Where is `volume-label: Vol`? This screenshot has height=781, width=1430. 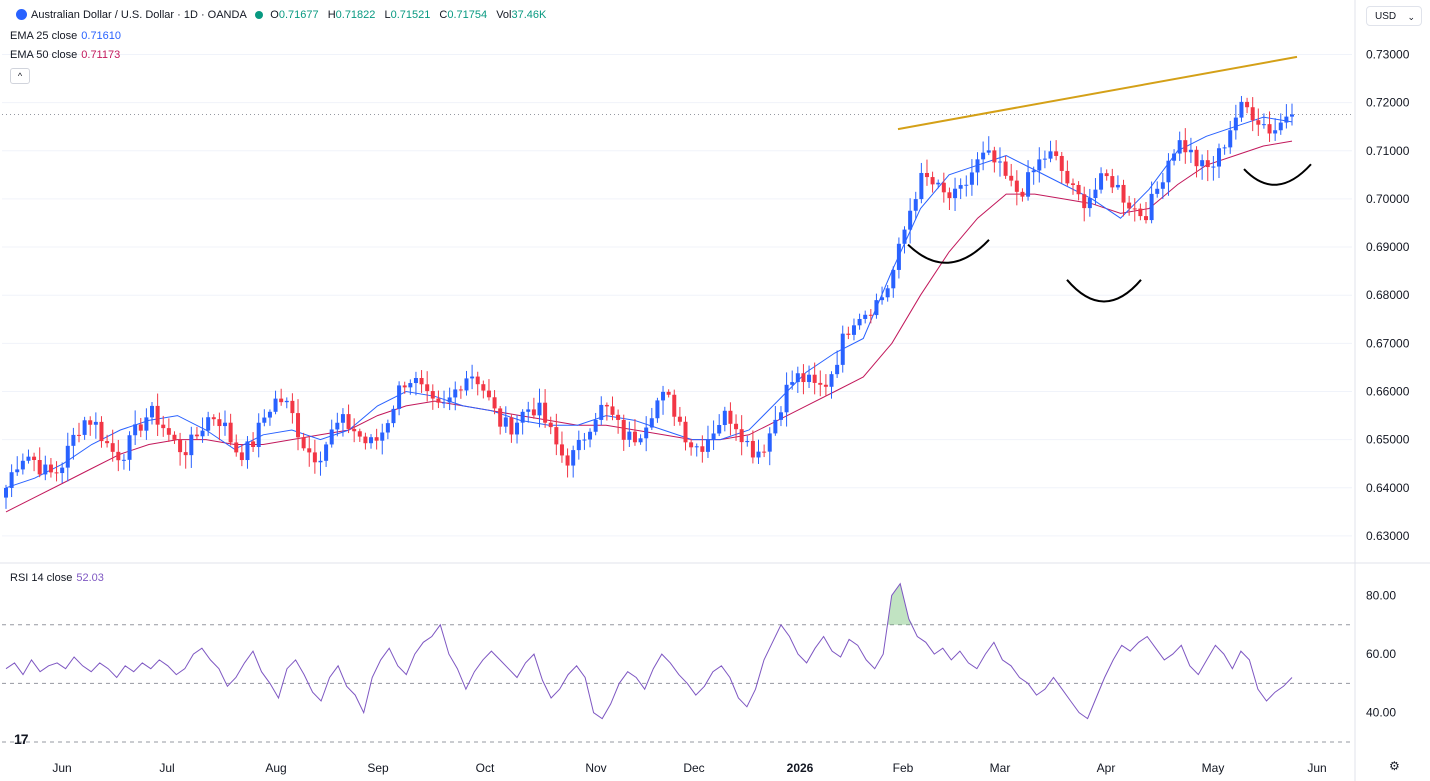
volume-label: Vol is located at coordinates (504, 15).